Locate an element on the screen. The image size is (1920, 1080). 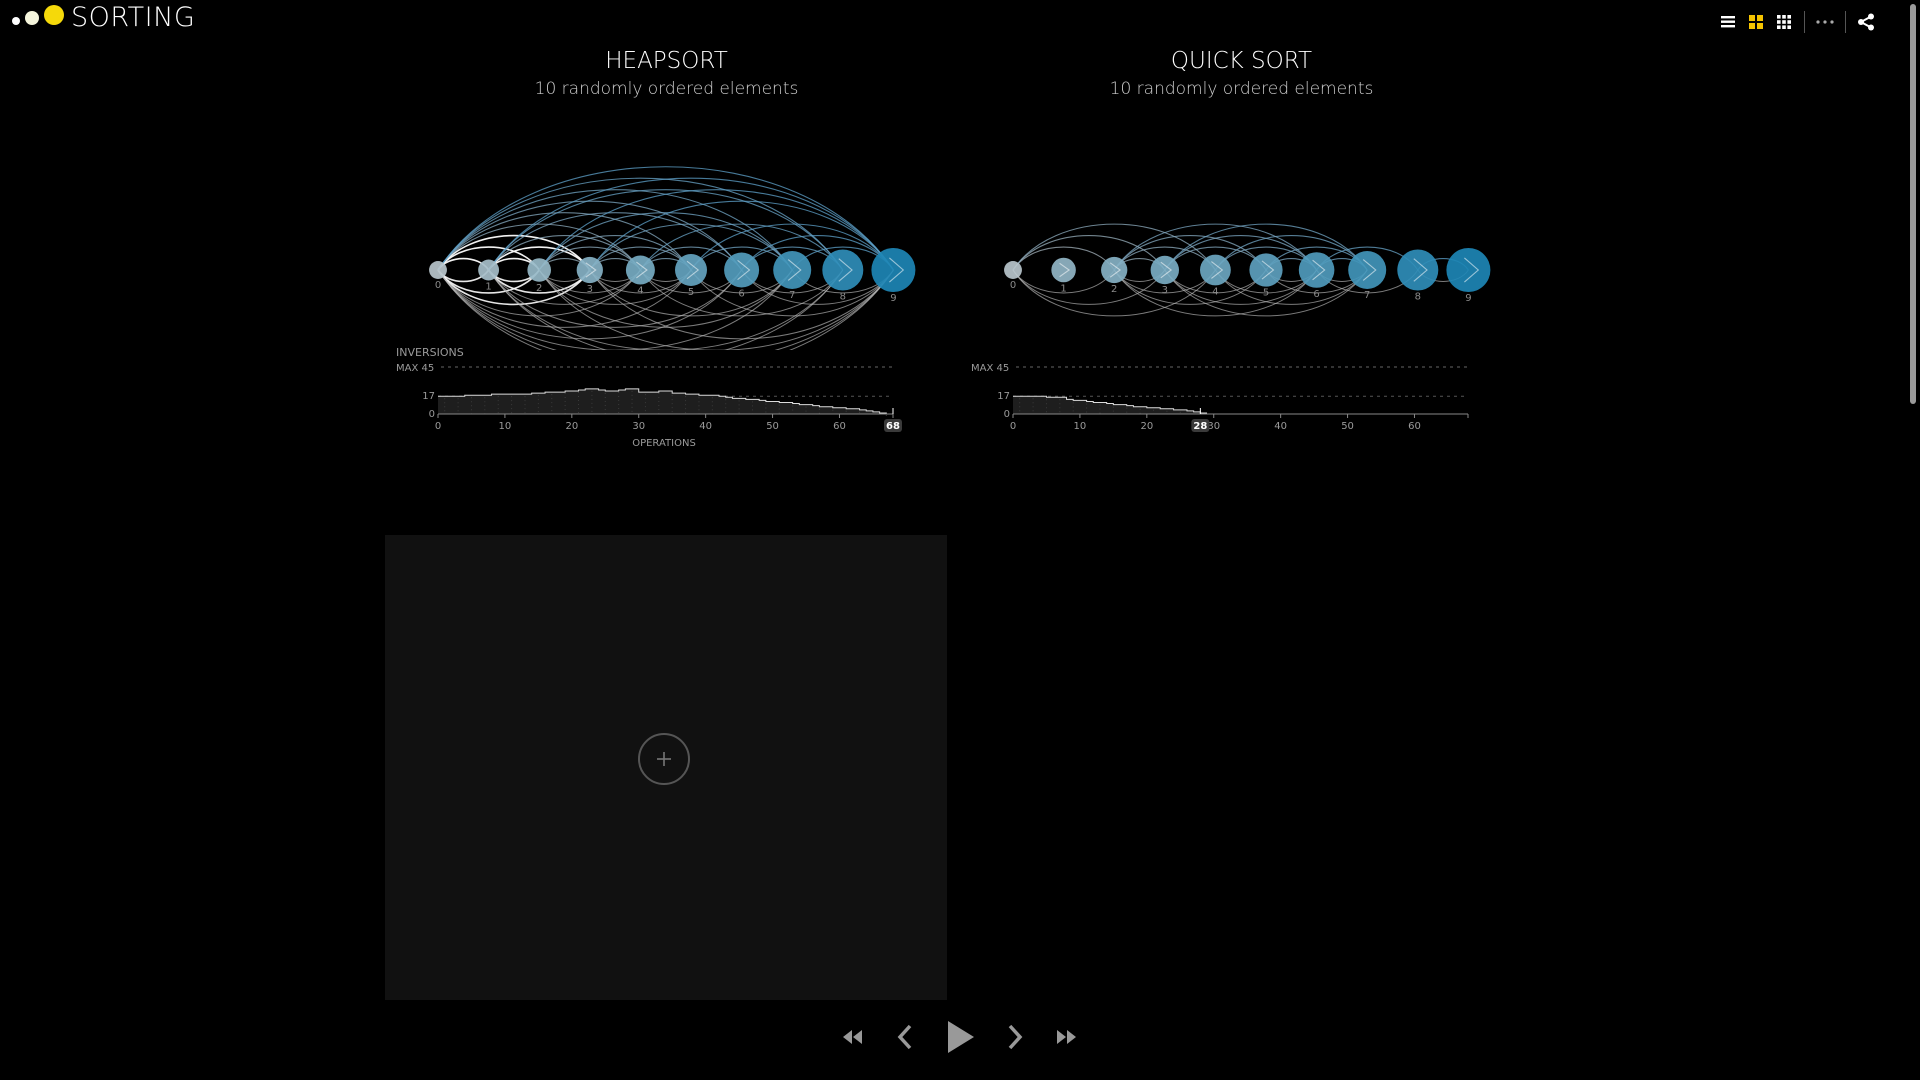
app-logo: SORTING is located at coordinates (104, 17).